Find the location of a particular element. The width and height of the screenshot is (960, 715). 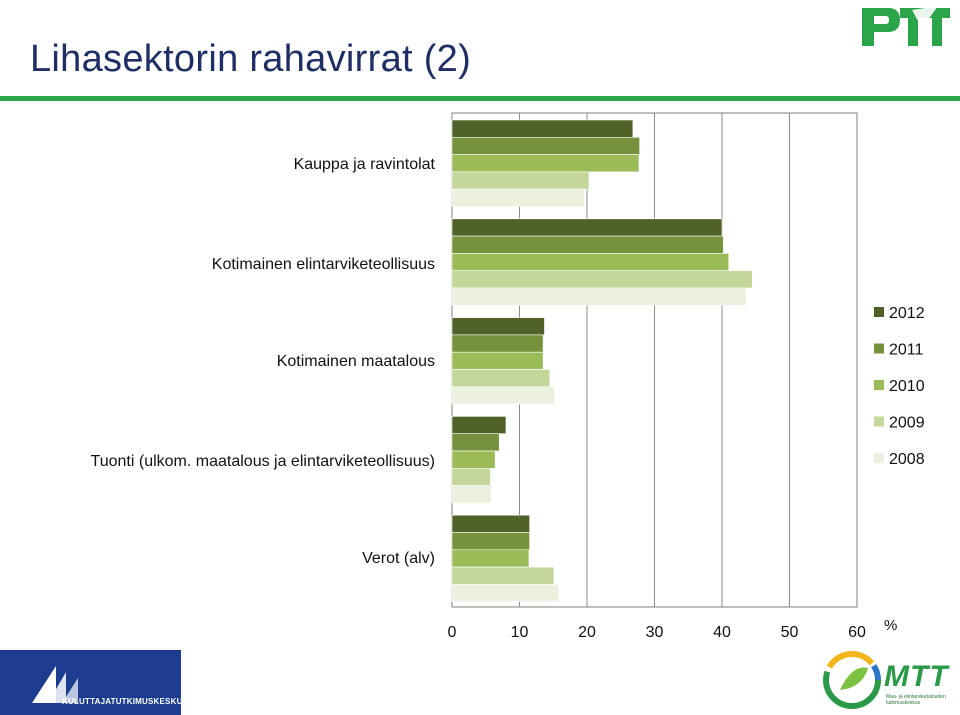

page-title: Lihasektorin rahavirrat (2) is located at coordinates (251, 59).